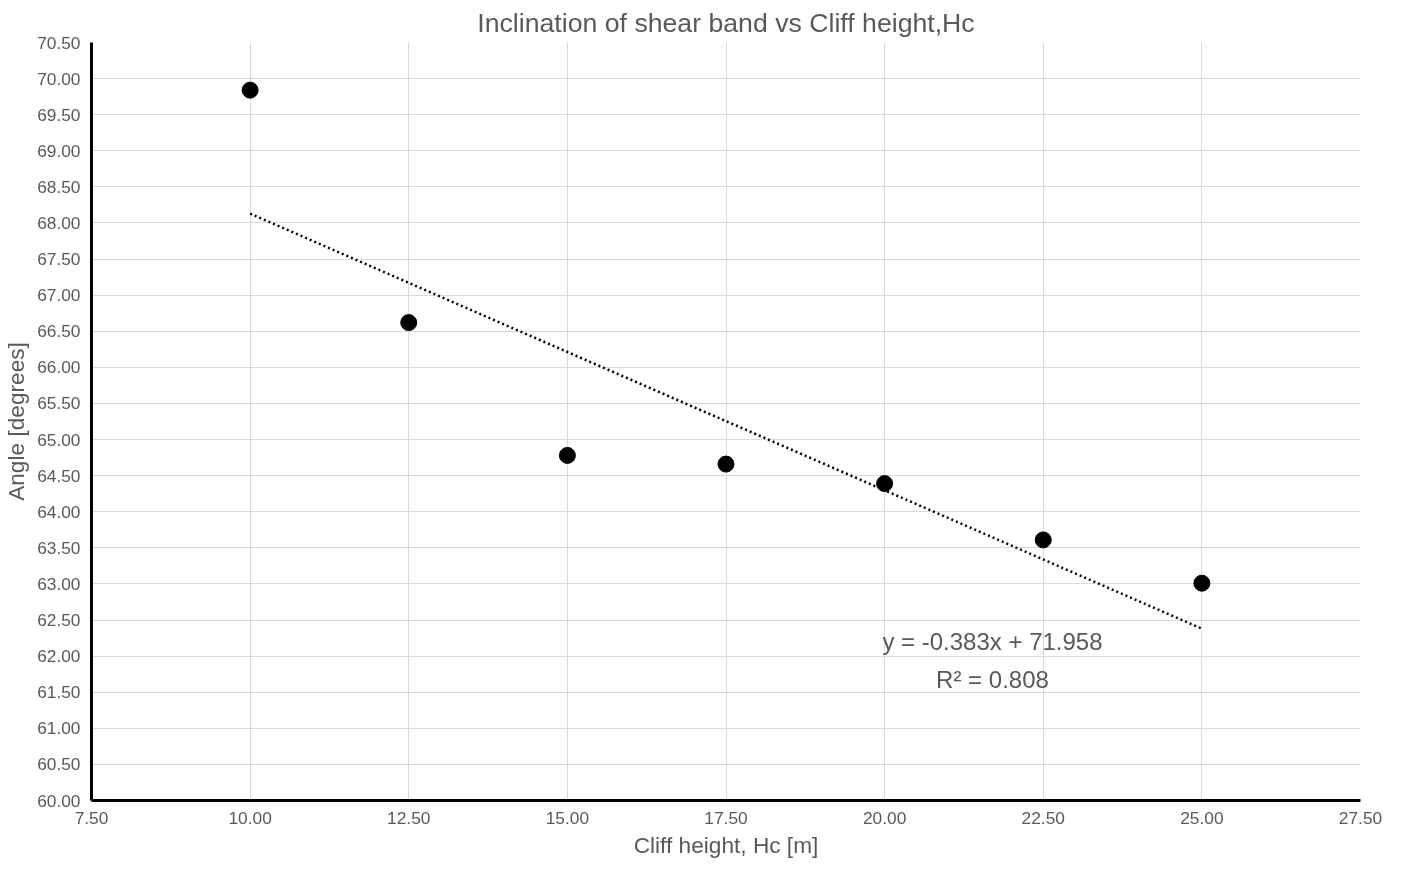 This screenshot has height=871, width=1420. What do you see at coordinates (59, 439) in the screenshot?
I see `y-tick-label: 65.00` at bounding box center [59, 439].